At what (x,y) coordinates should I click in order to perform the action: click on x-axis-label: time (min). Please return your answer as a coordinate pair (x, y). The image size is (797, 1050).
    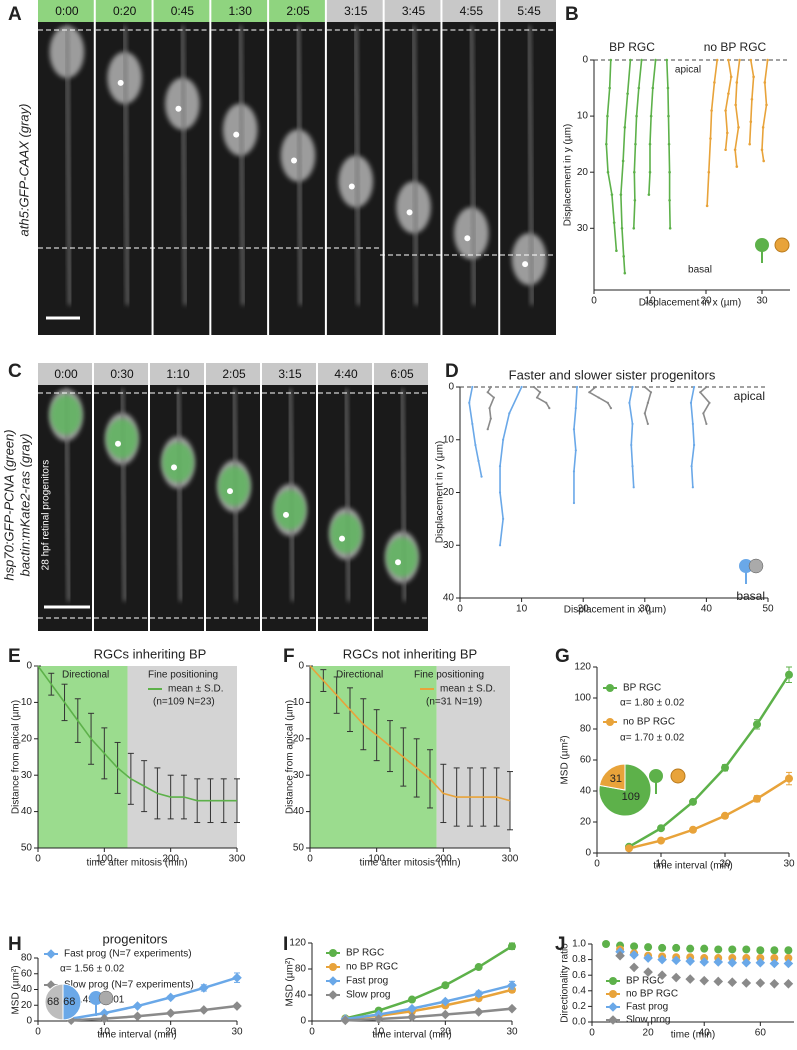
    Looking at the image, I should click on (693, 1035).